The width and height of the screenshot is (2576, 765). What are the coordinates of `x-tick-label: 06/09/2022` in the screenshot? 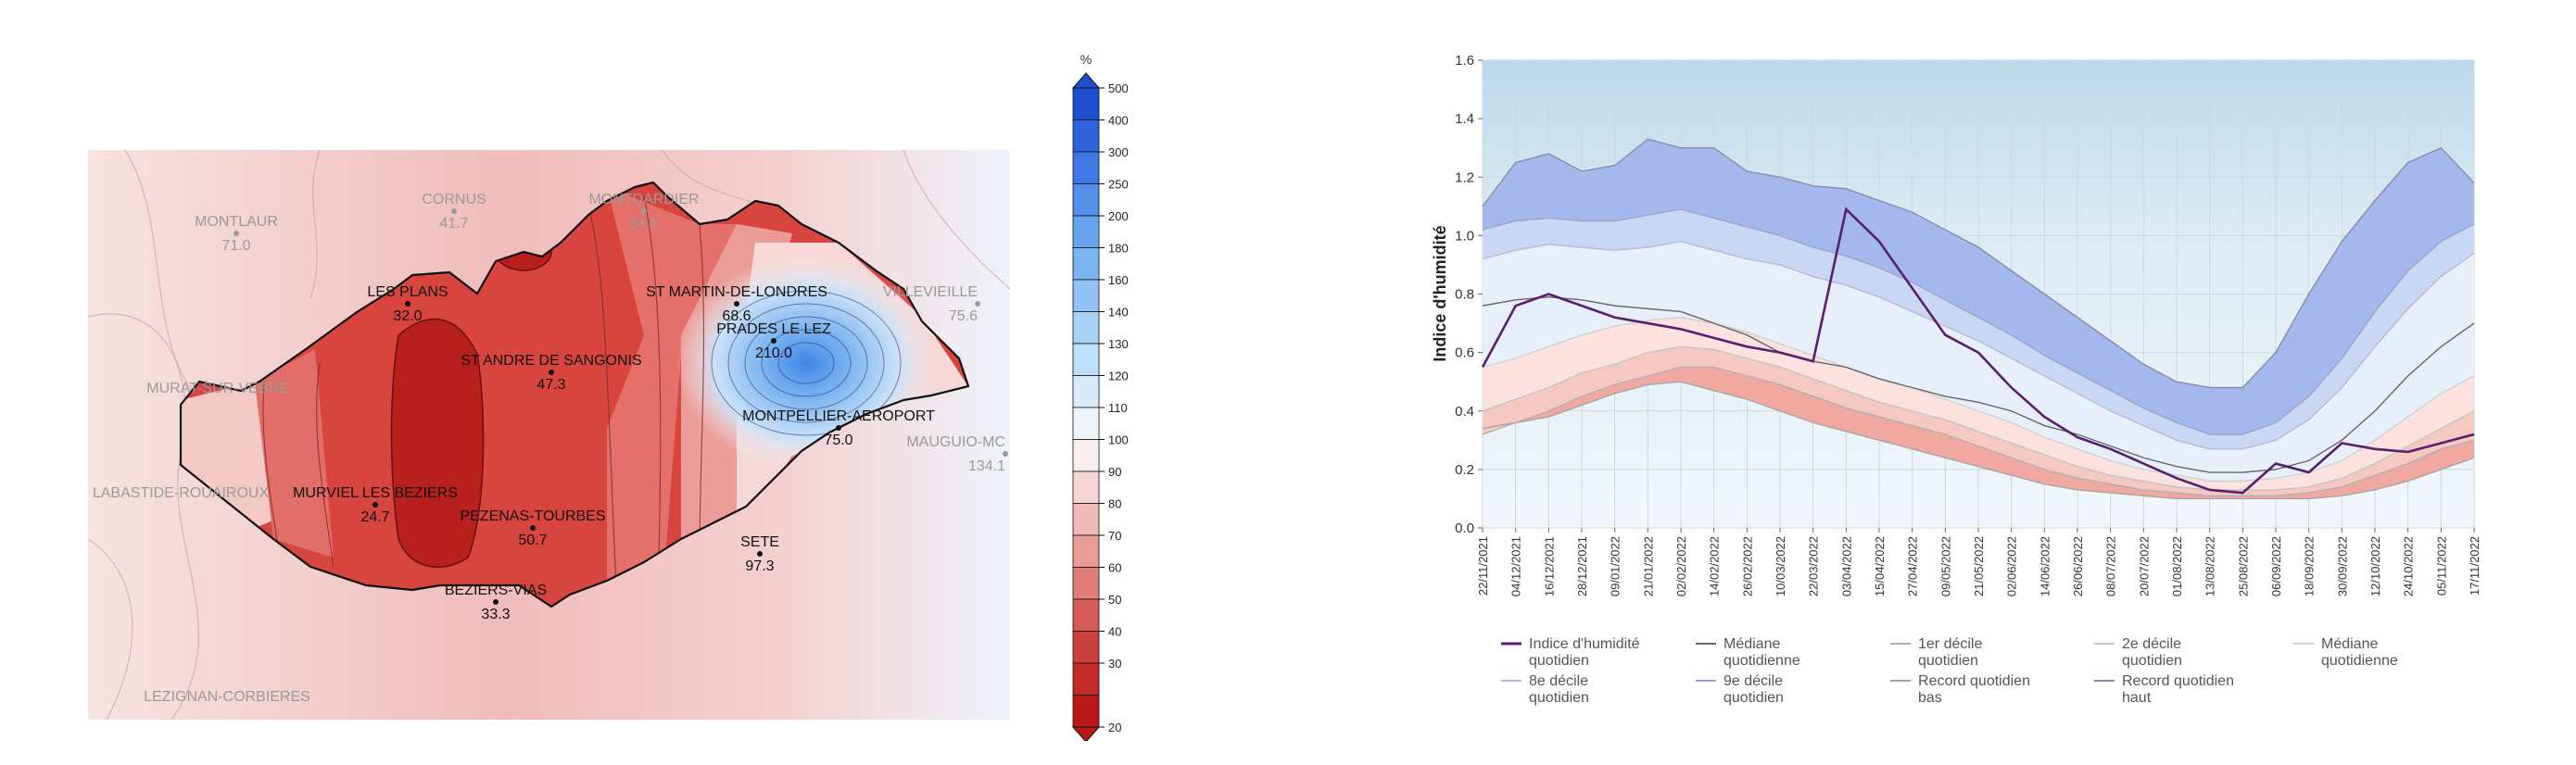 It's located at (2276, 566).